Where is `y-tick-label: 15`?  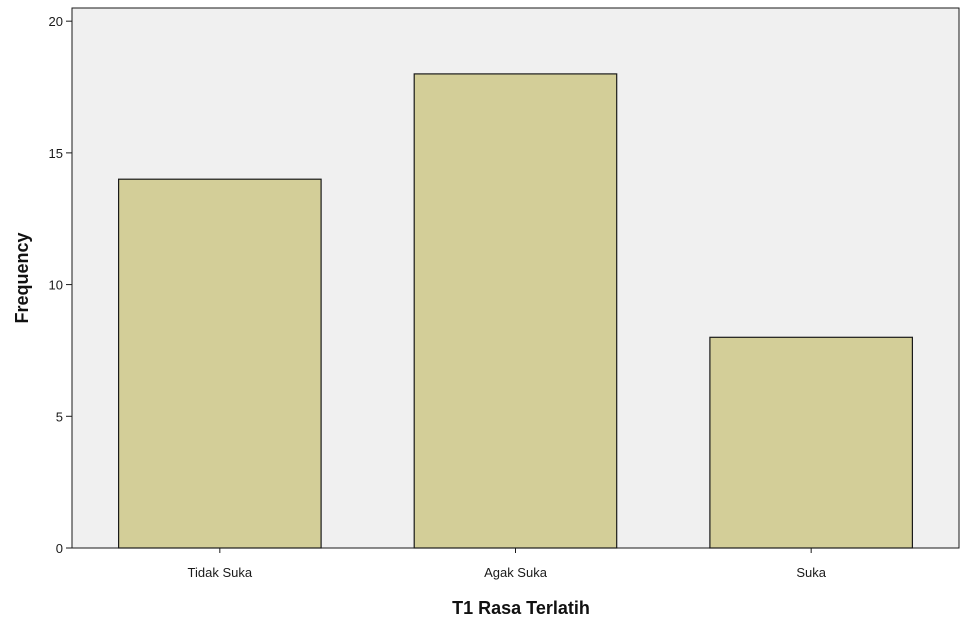 y-tick-label: 15 is located at coordinates (56, 153).